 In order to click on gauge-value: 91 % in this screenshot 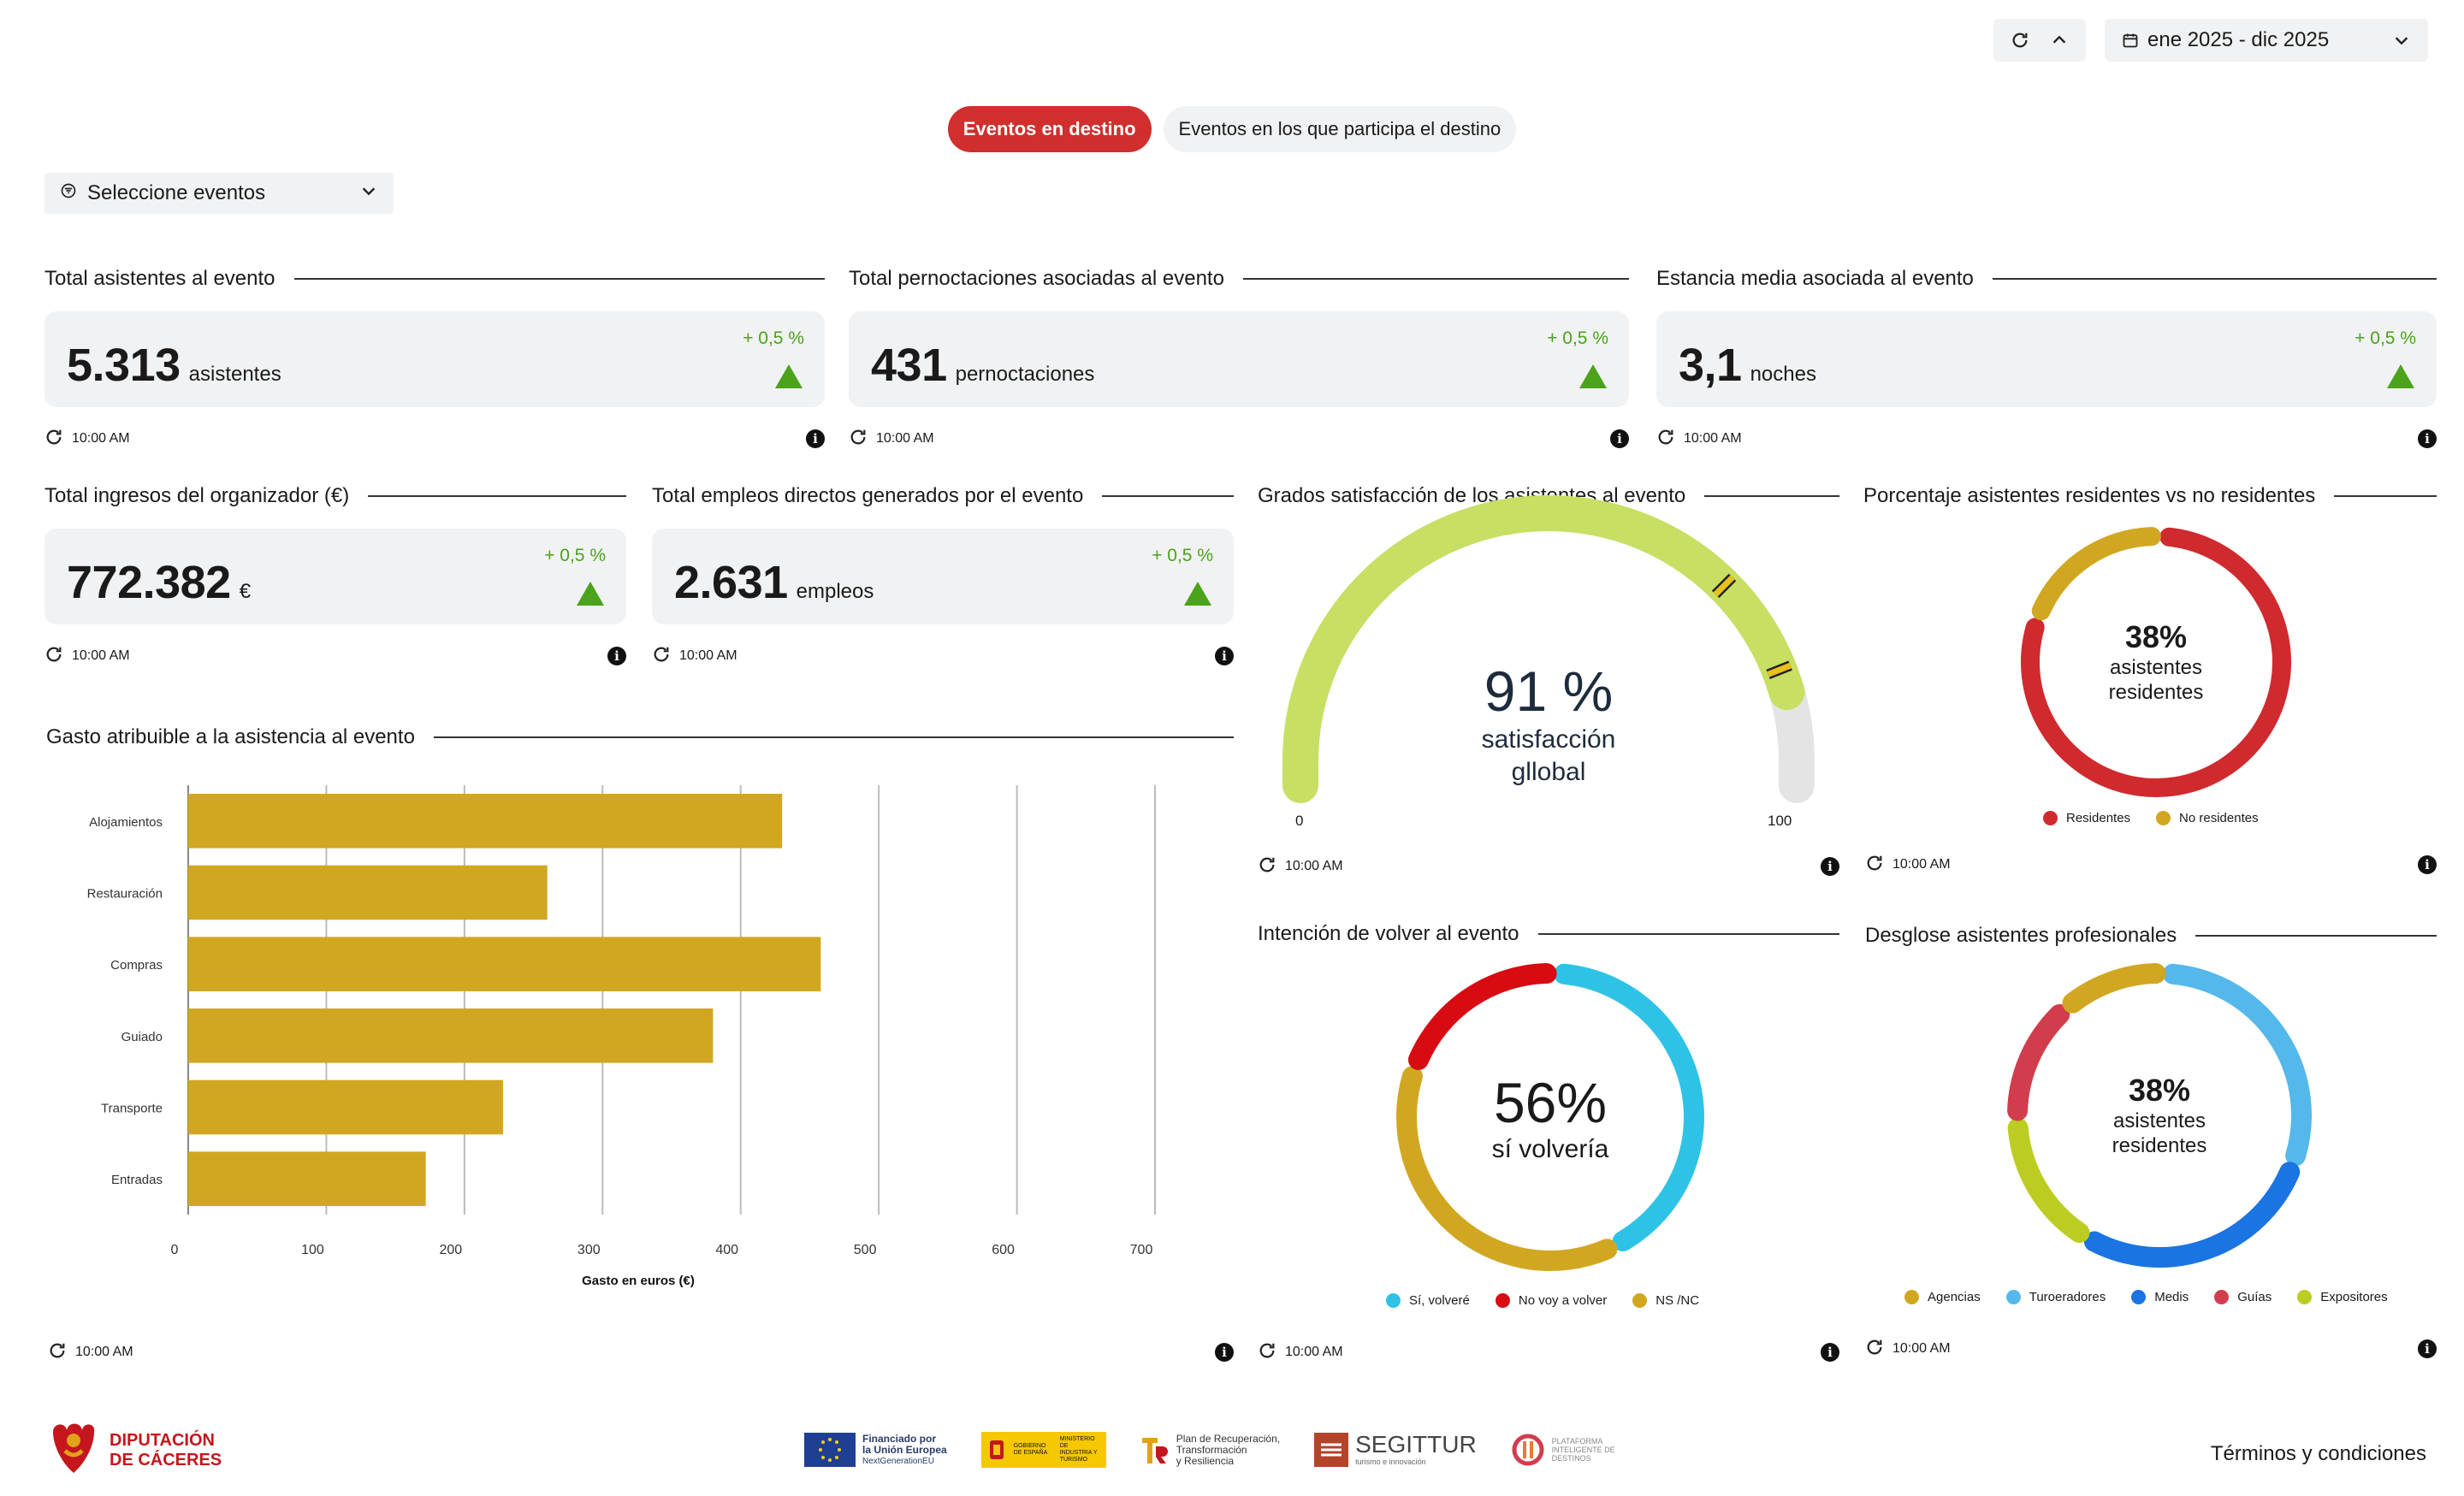, I will do `click(1549, 691)`.